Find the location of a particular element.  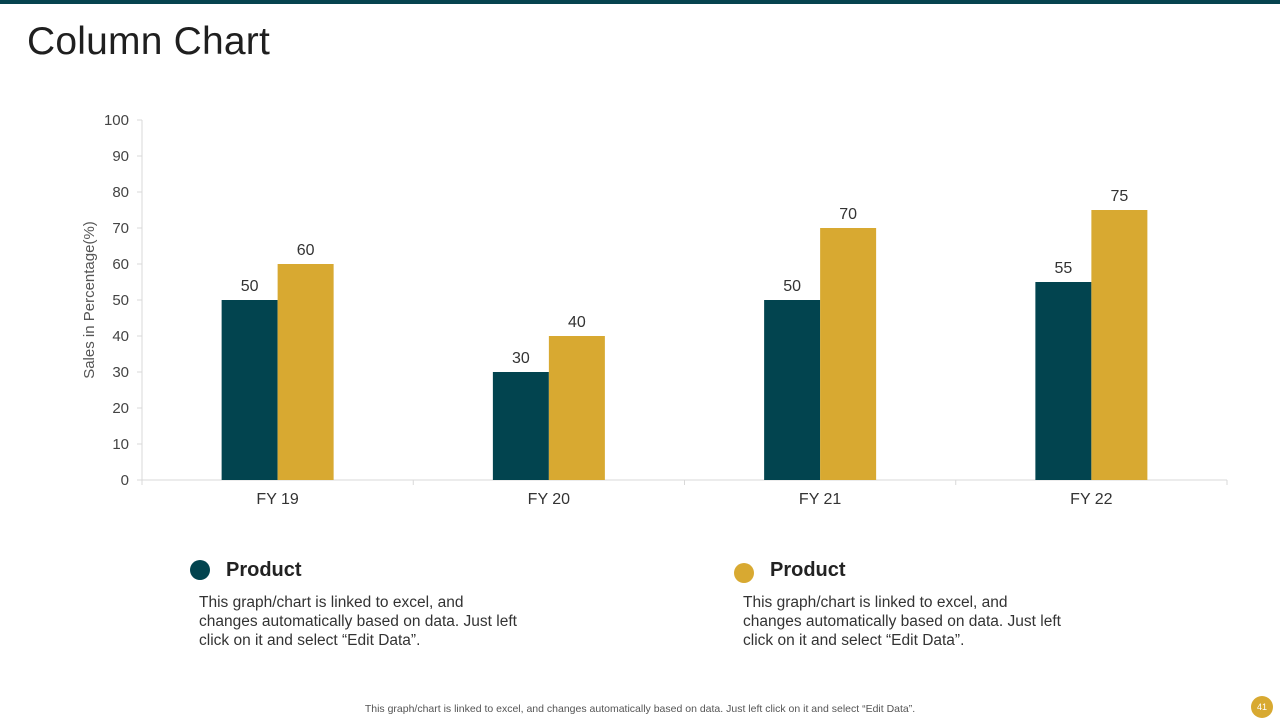

top-accent-bar is located at coordinates (640, 2).